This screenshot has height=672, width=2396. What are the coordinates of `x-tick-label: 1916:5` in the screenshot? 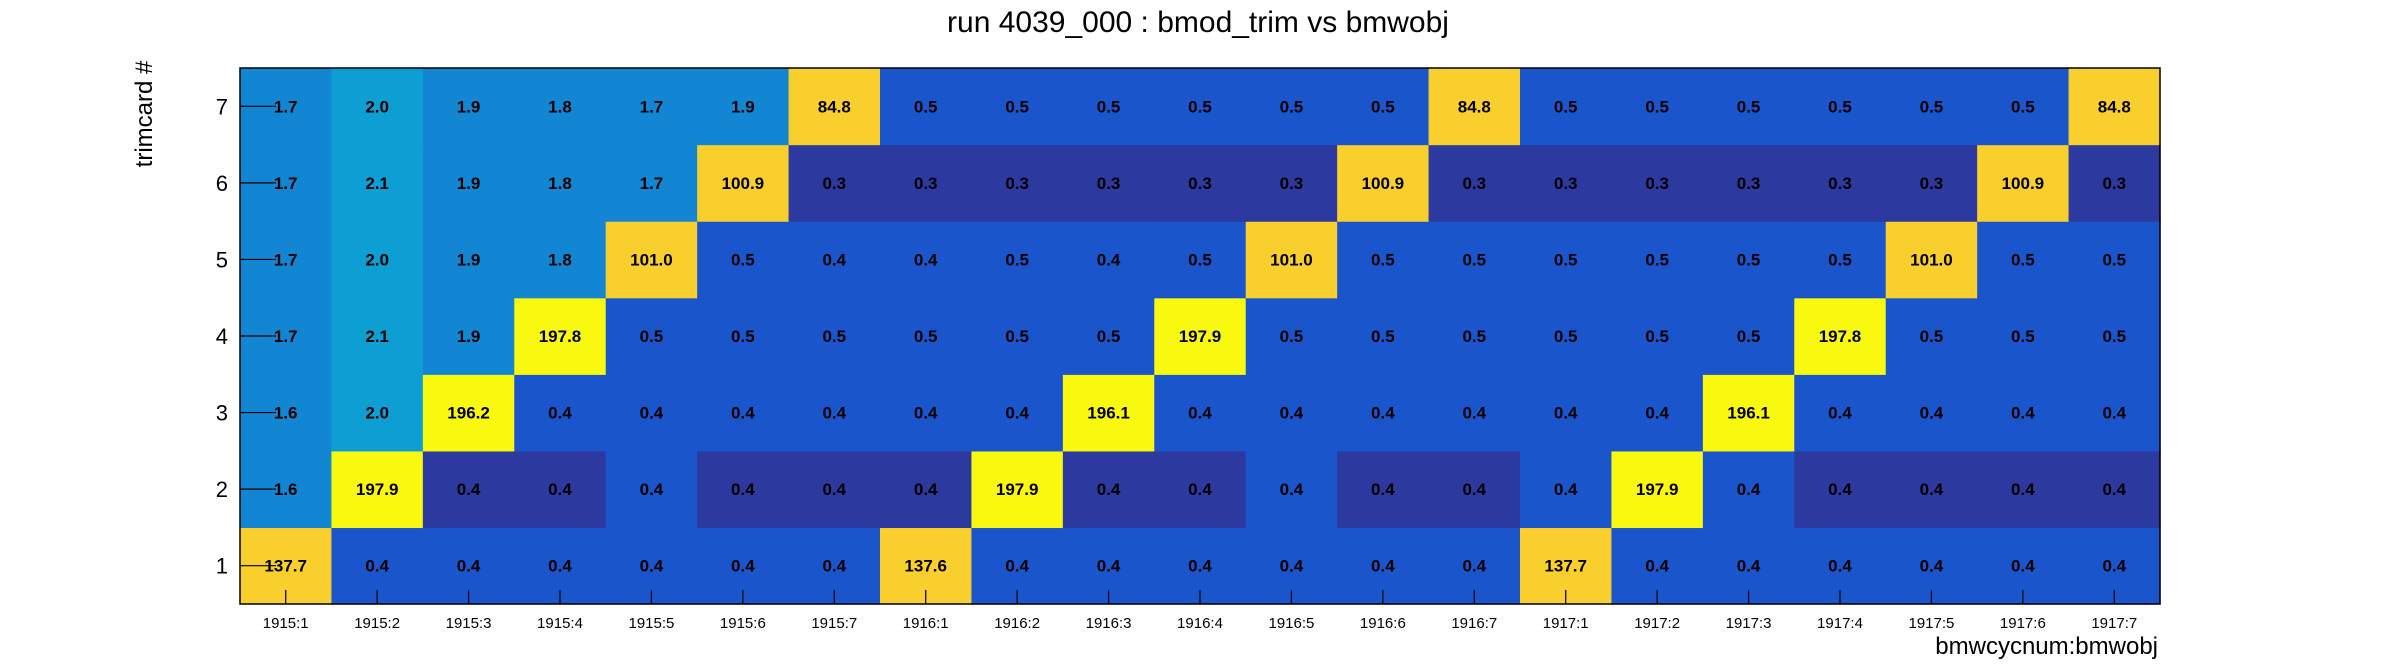 It's located at (1291, 623).